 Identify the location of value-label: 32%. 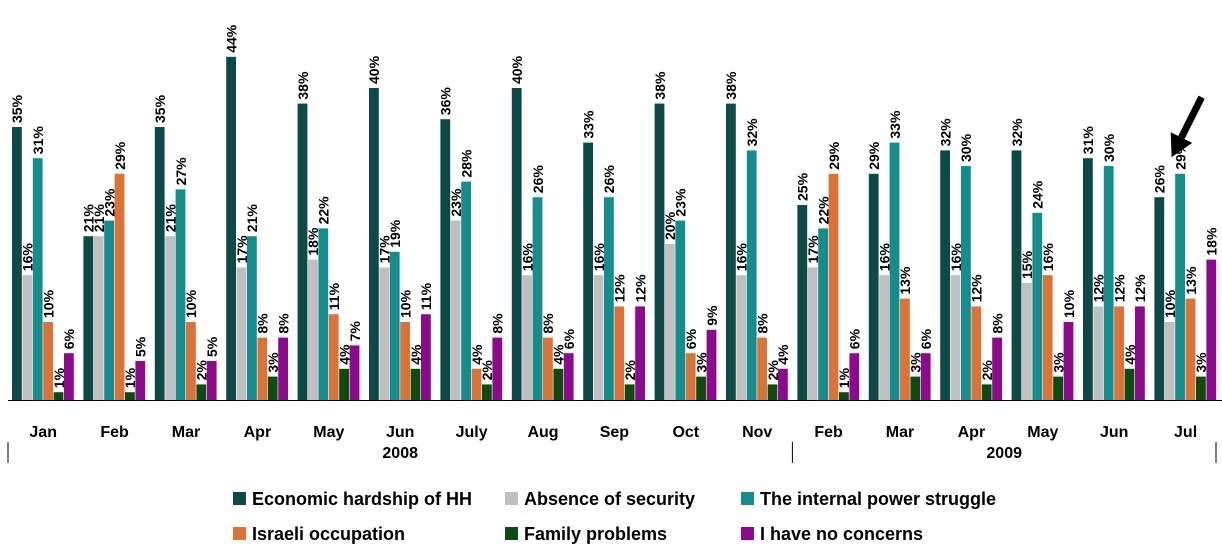
(945, 132).